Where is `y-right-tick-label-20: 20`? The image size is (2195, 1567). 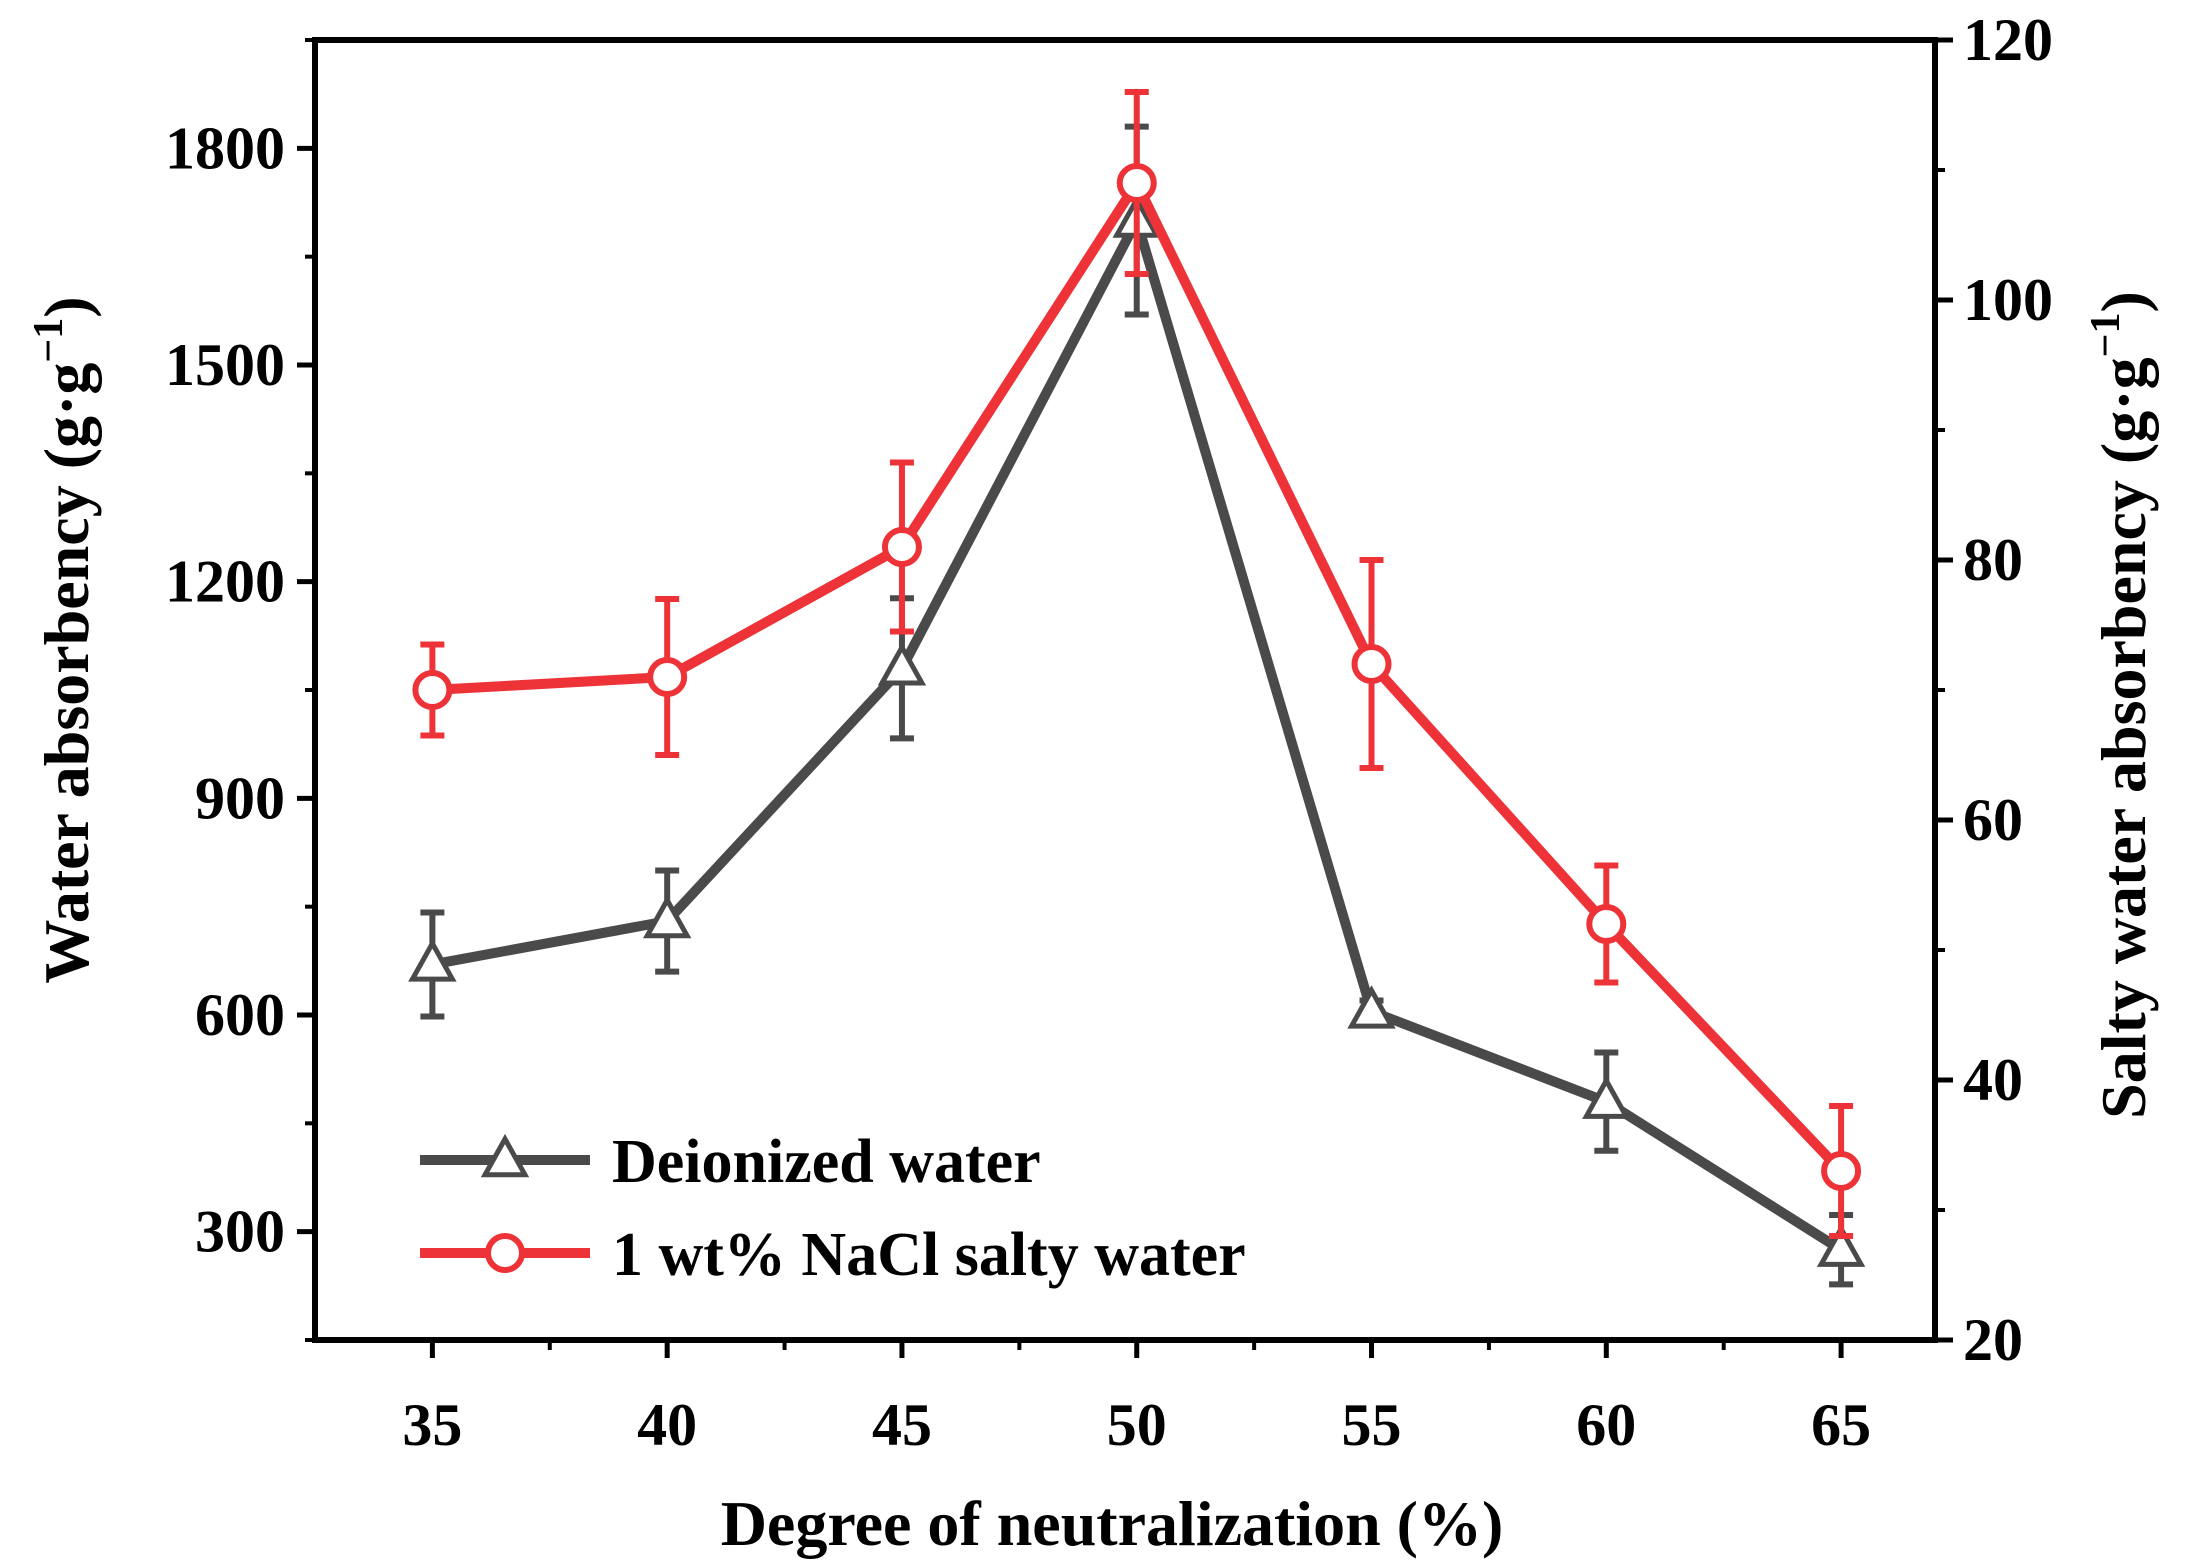
y-right-tick-label-20: 20 is located at coordinates (1993, 1340).